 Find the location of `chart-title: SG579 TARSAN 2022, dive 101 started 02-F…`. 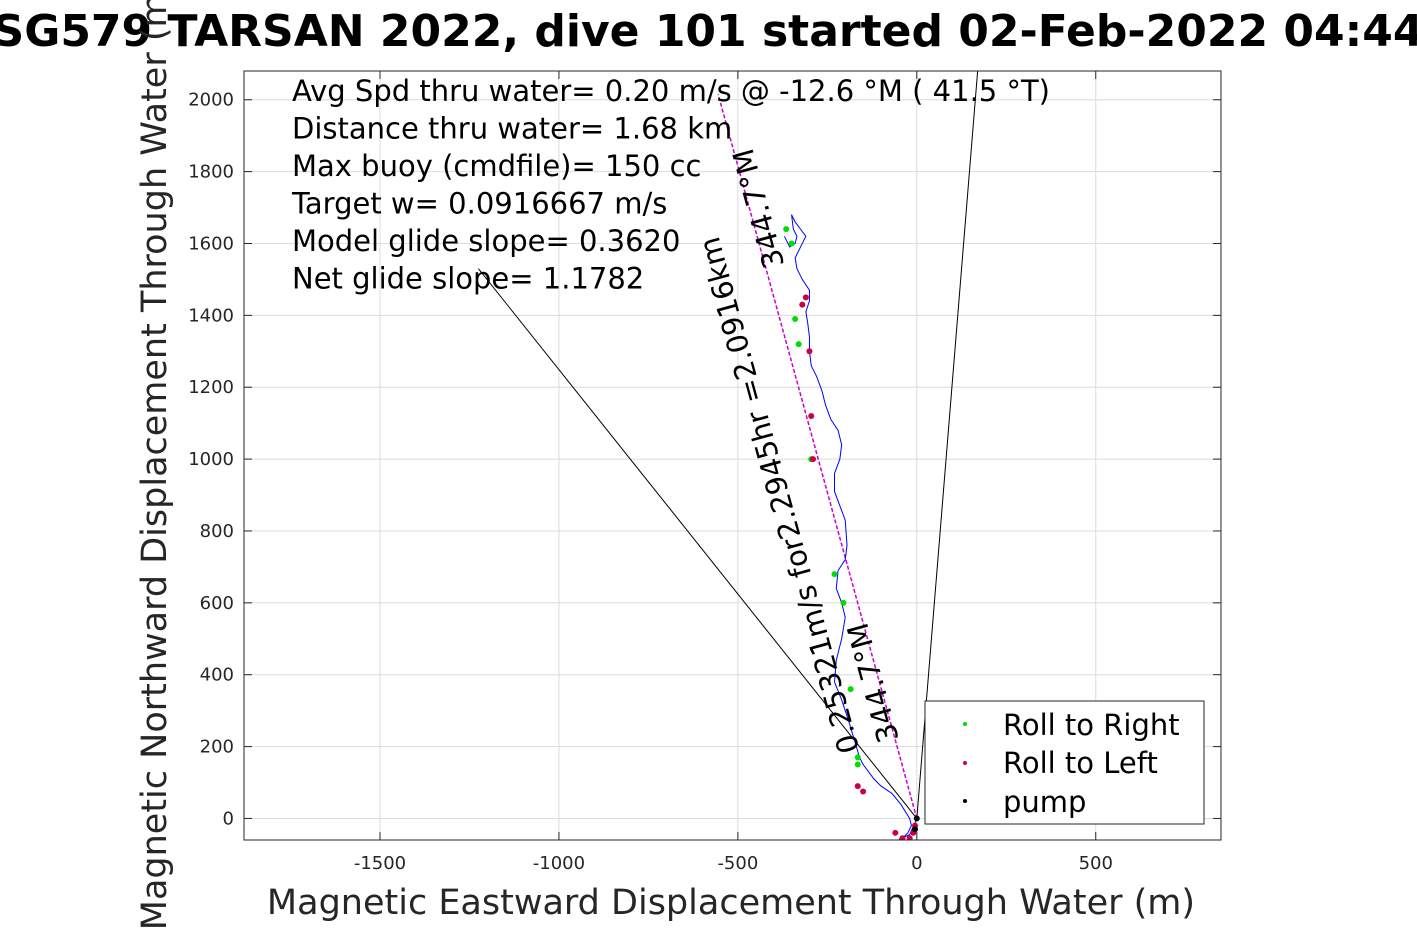

chart-title: SG579 TARSAN 2022, dive 101 started 02-F… is located at coordinates (708, 31).